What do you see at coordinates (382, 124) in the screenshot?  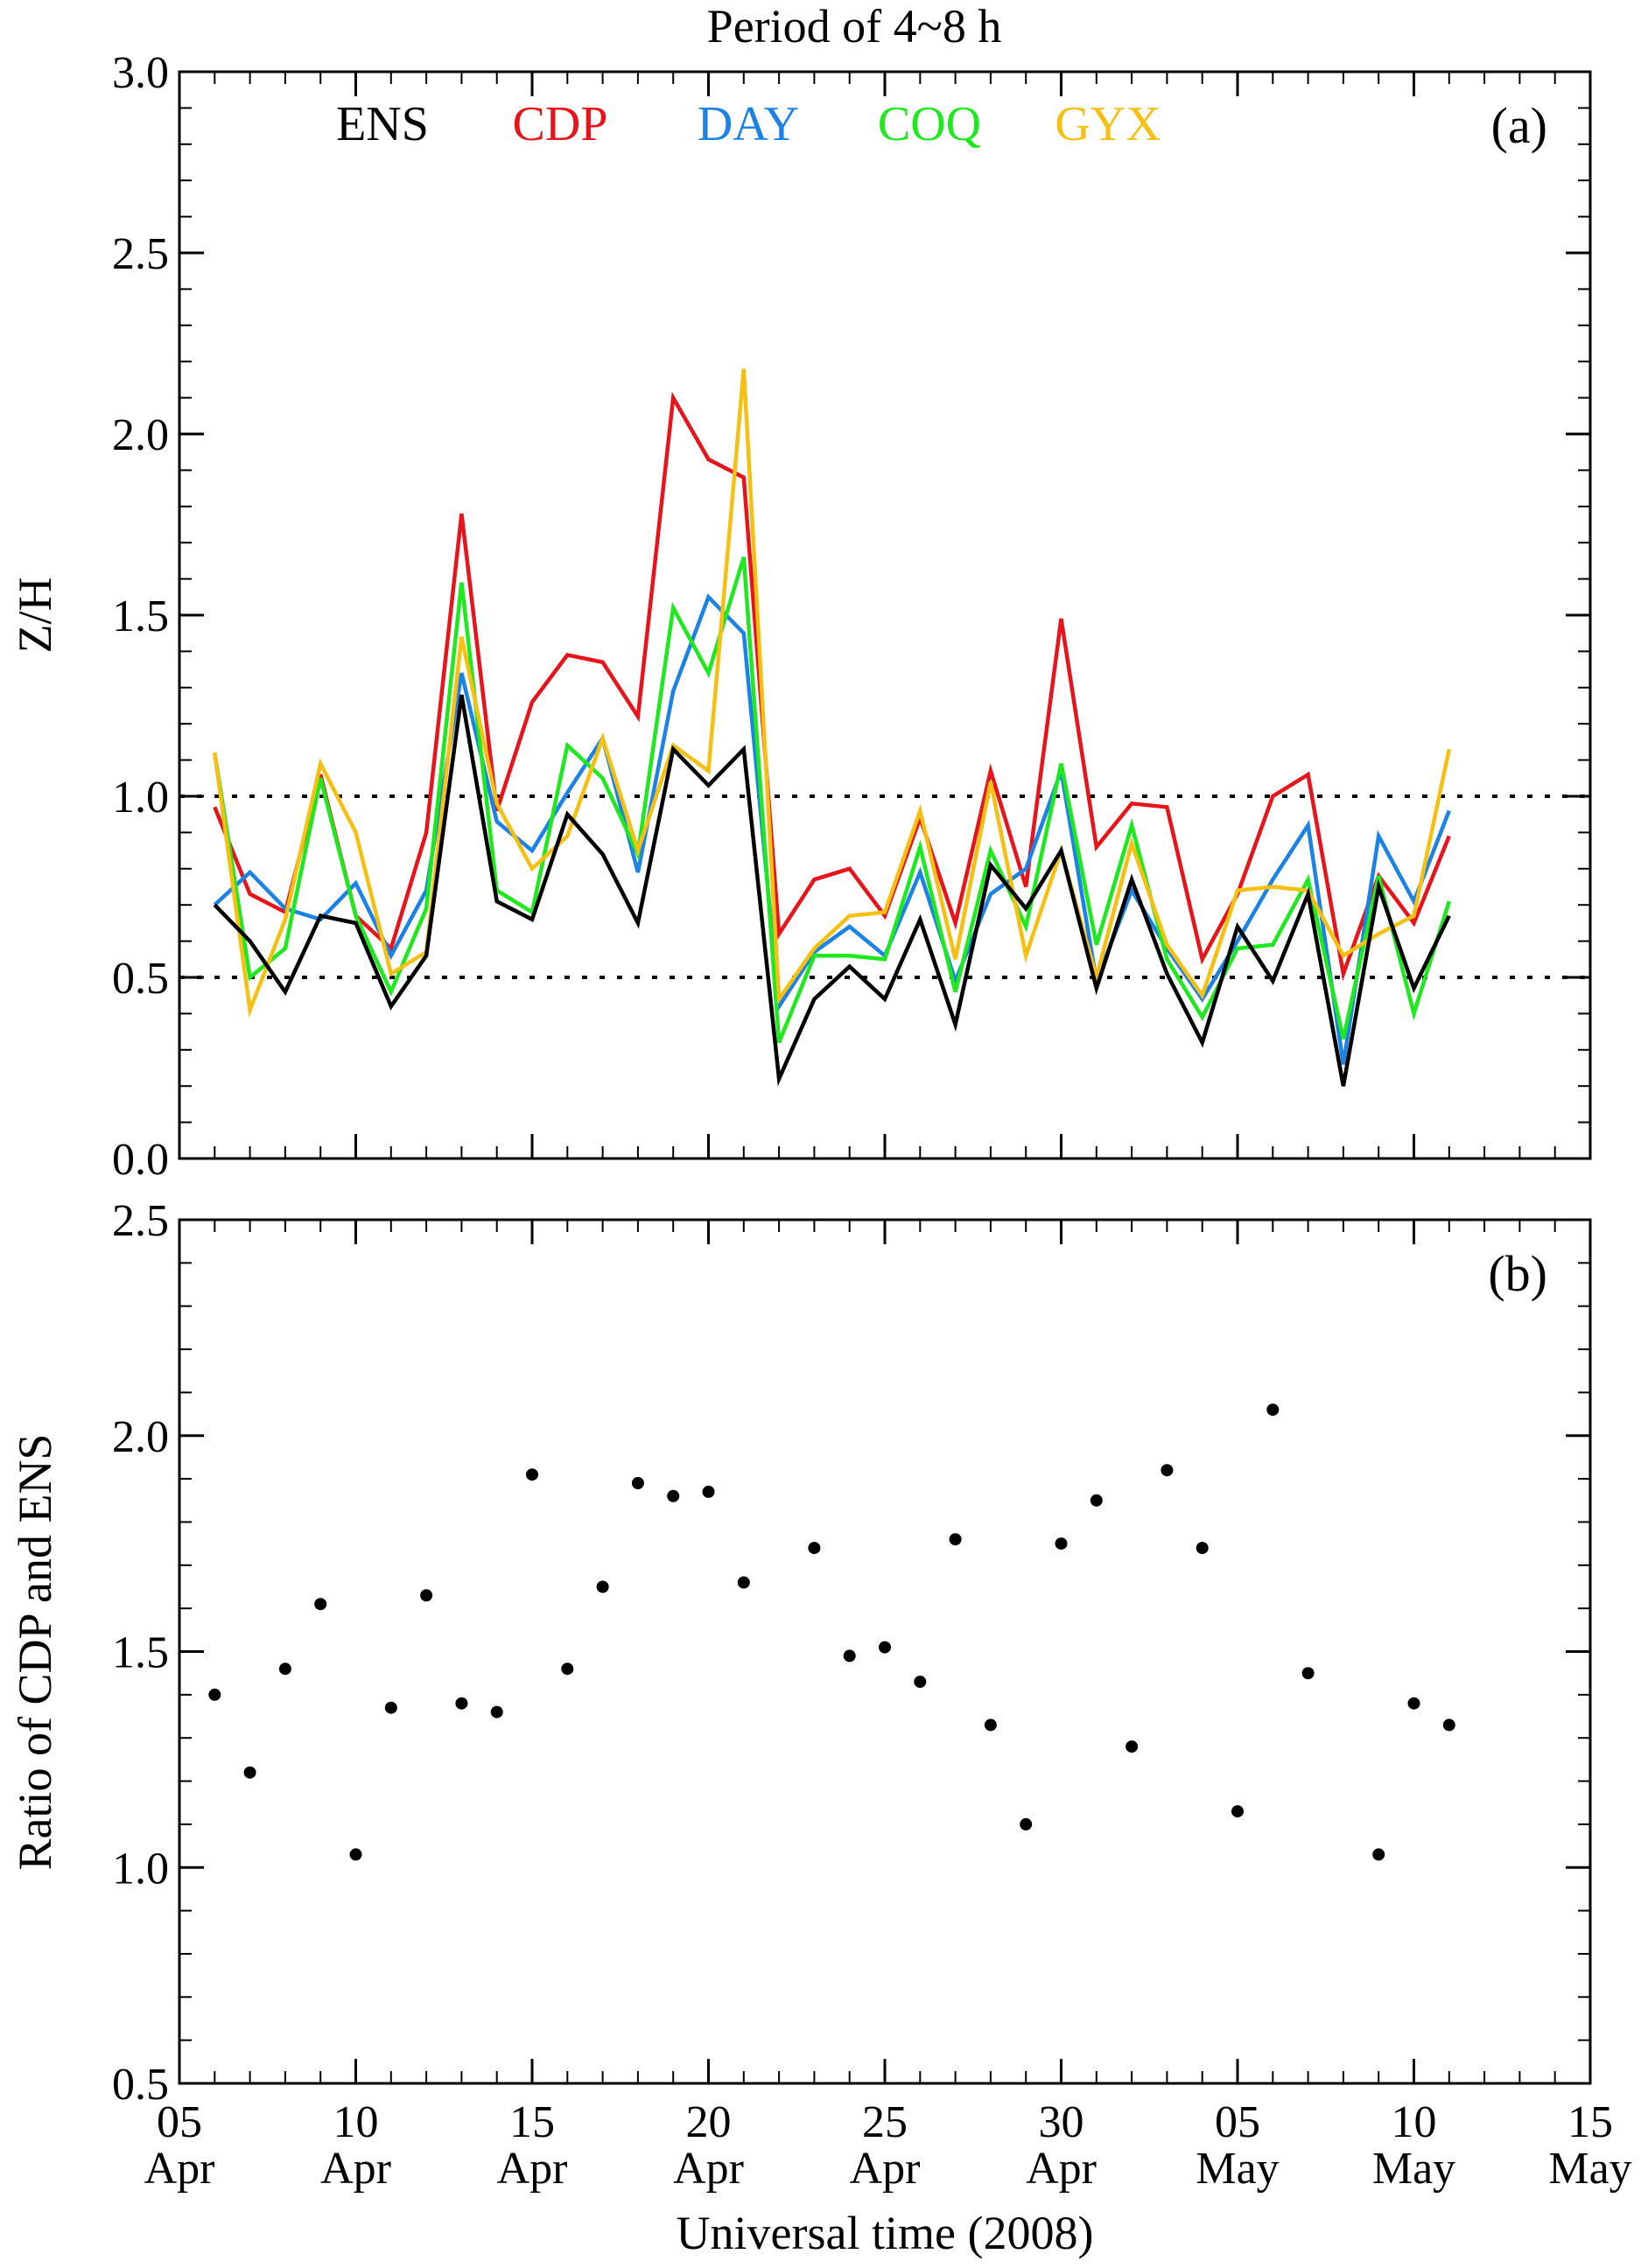 I see `legend-ens: ENS` at bounding box center [382, 124].